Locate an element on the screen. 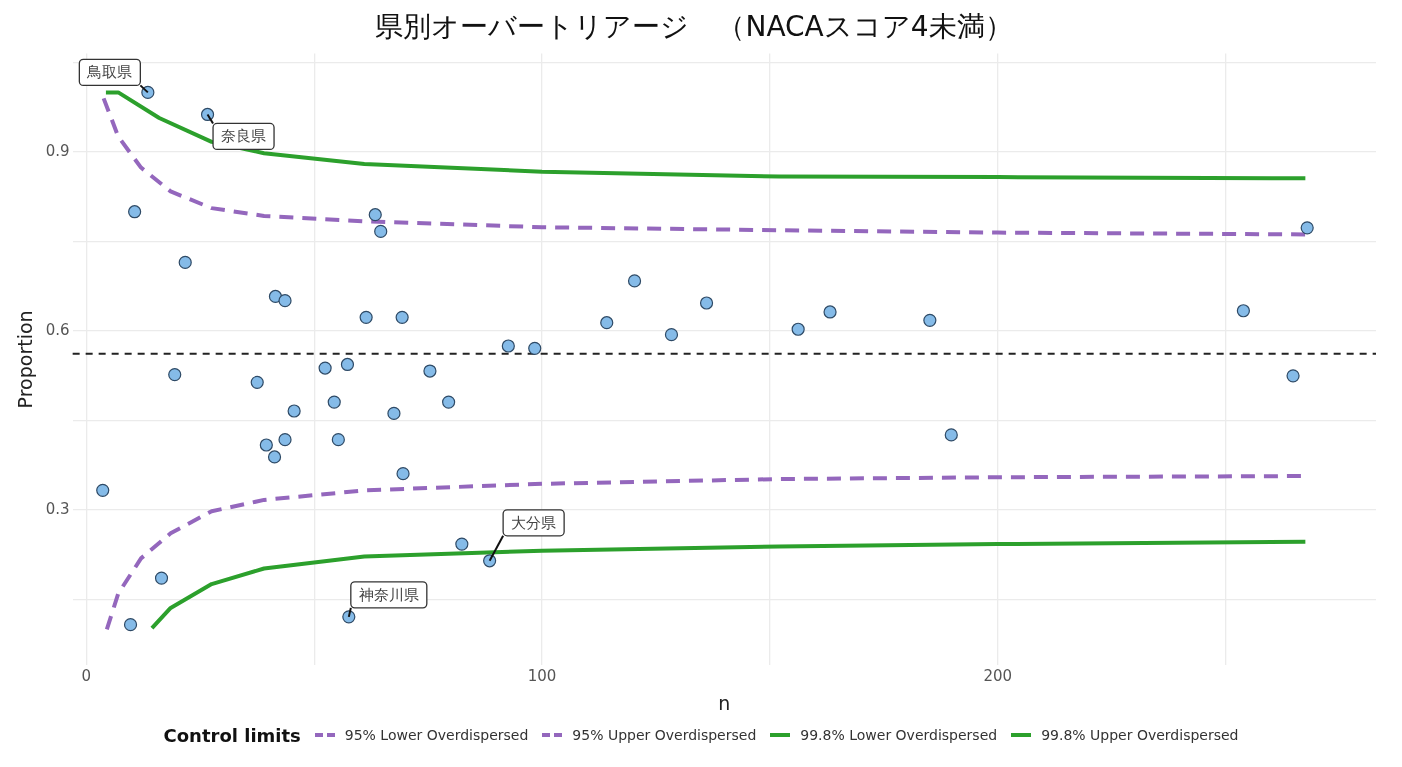 This screenshot has width=1402, height=767. x-tick-label: 200 is located at coordinates (998, 676).